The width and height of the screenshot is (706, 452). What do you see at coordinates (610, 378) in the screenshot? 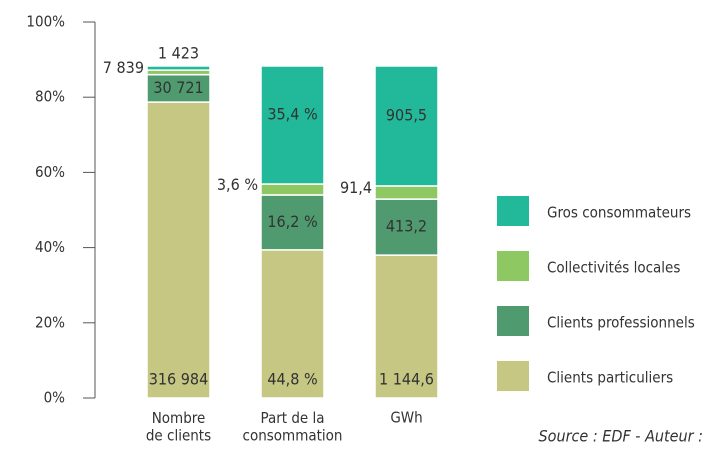
I see `legend-label: Clients particuliers` at bounding box center [610, 378].